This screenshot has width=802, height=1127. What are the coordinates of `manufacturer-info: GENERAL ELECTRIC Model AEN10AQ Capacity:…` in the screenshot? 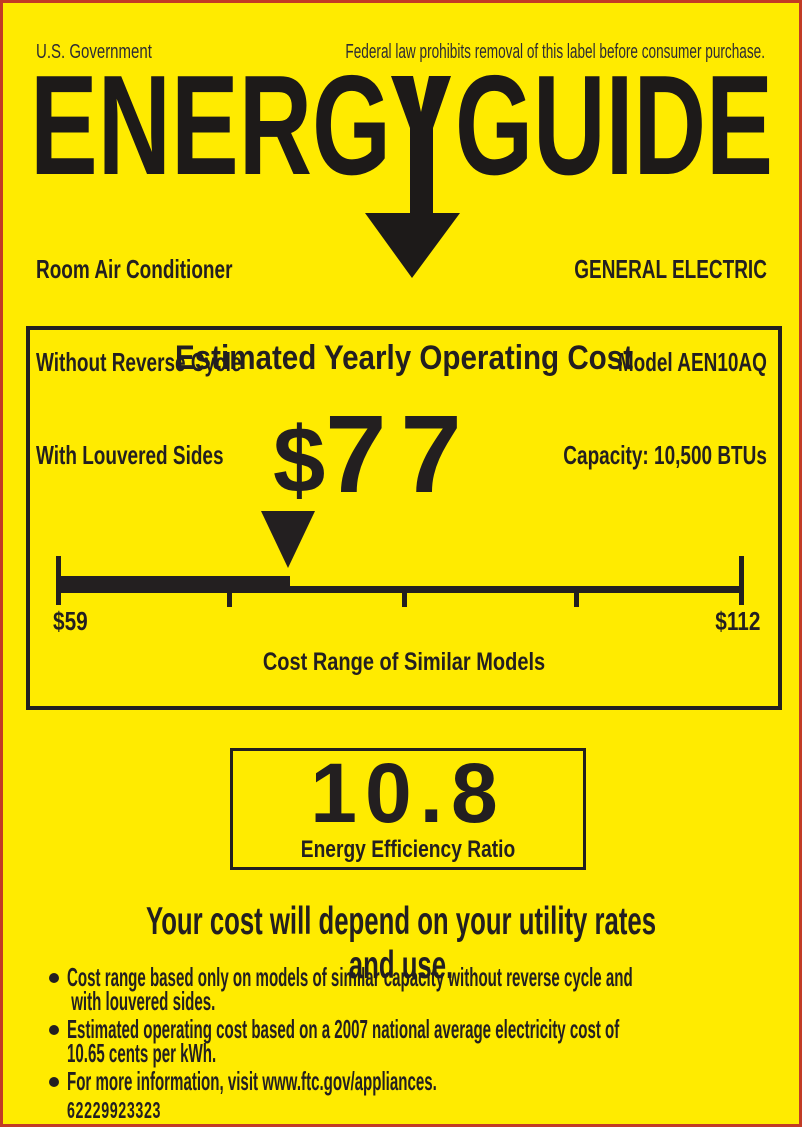 It's located at (665, 362).